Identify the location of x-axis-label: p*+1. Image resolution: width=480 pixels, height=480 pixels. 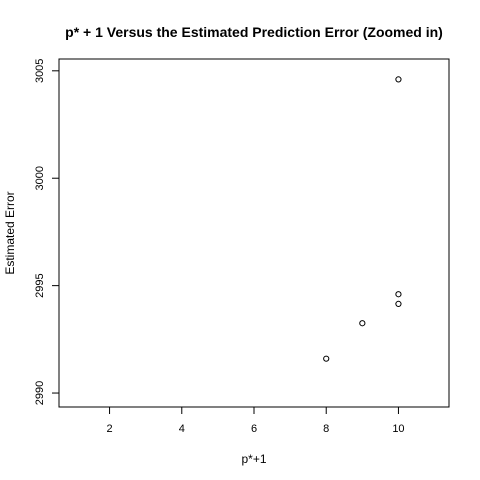
(253, 459).